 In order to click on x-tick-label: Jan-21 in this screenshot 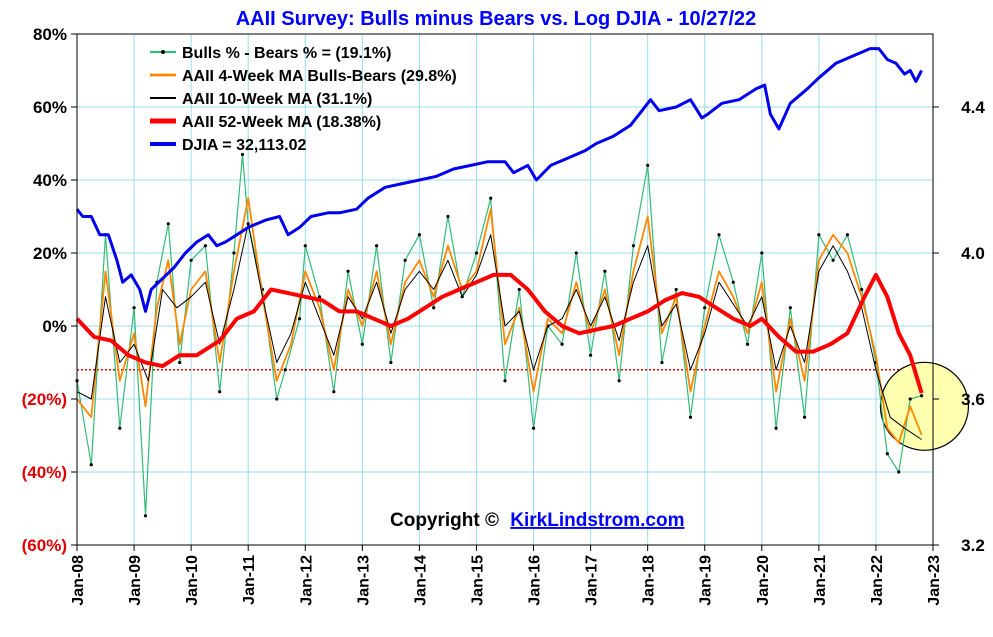, I will do `click(820, 580)`.